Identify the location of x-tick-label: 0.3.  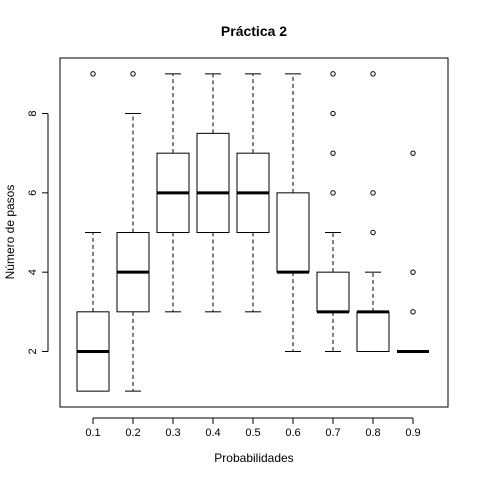
(172, 433).